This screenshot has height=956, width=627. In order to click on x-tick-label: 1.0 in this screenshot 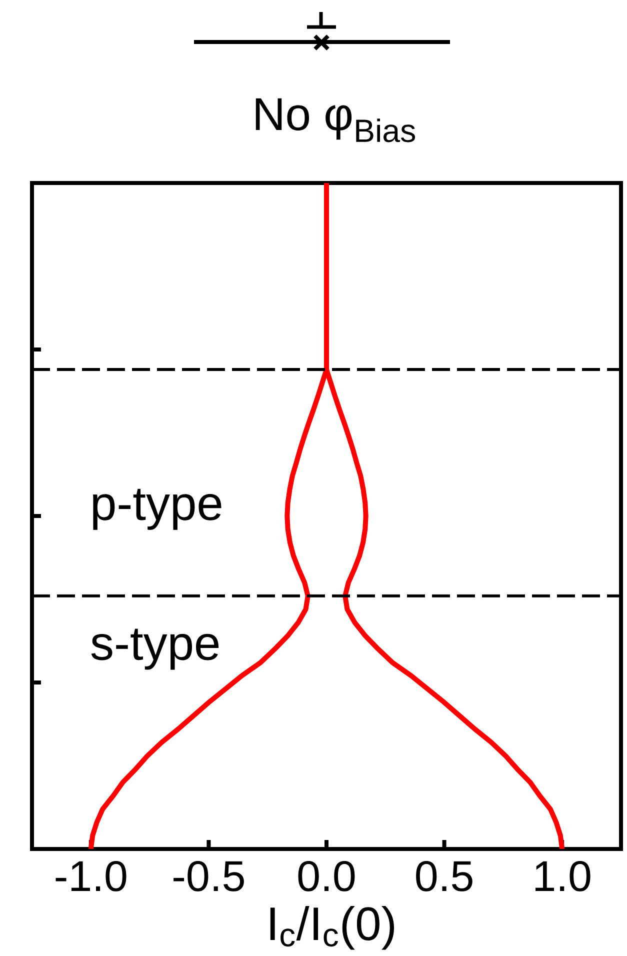, I will do `click(562, 876)`.